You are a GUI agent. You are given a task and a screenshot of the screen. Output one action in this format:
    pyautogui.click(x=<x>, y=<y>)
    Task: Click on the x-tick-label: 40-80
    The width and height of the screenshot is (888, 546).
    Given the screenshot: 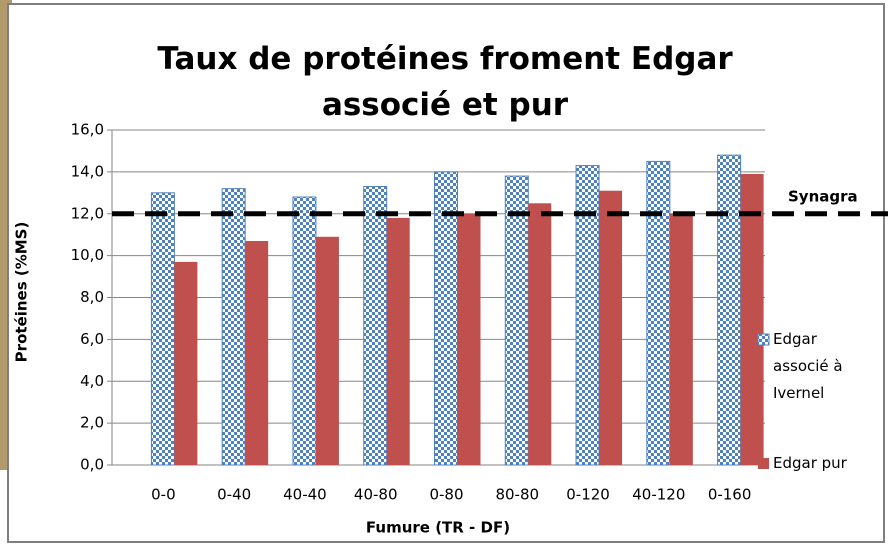 What is the action you would take?
    pyautogui.click(x=376, y=495)
    